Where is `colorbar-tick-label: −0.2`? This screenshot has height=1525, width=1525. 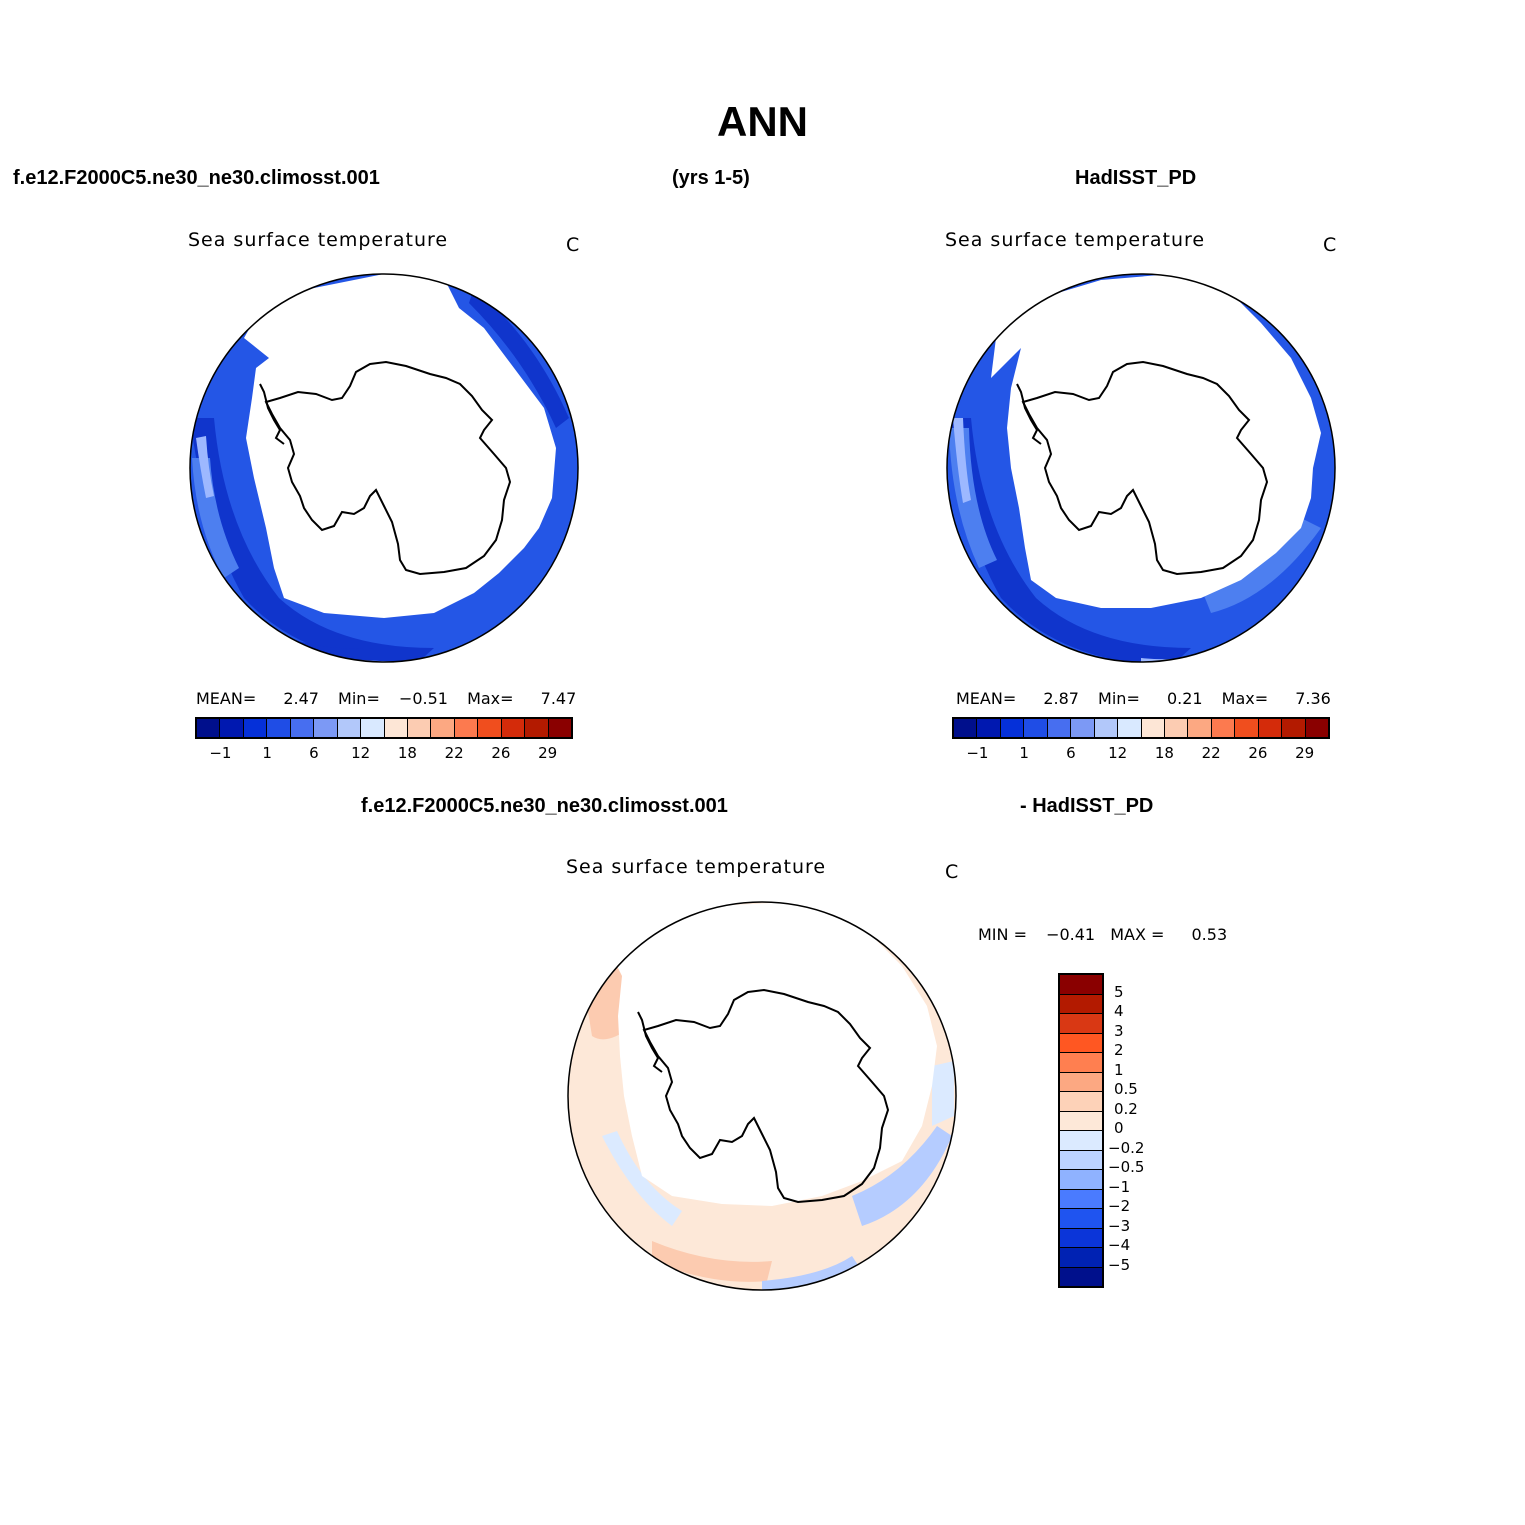
colorbar-tick-label: −0.2 is located at coordinates (1126, 1147).